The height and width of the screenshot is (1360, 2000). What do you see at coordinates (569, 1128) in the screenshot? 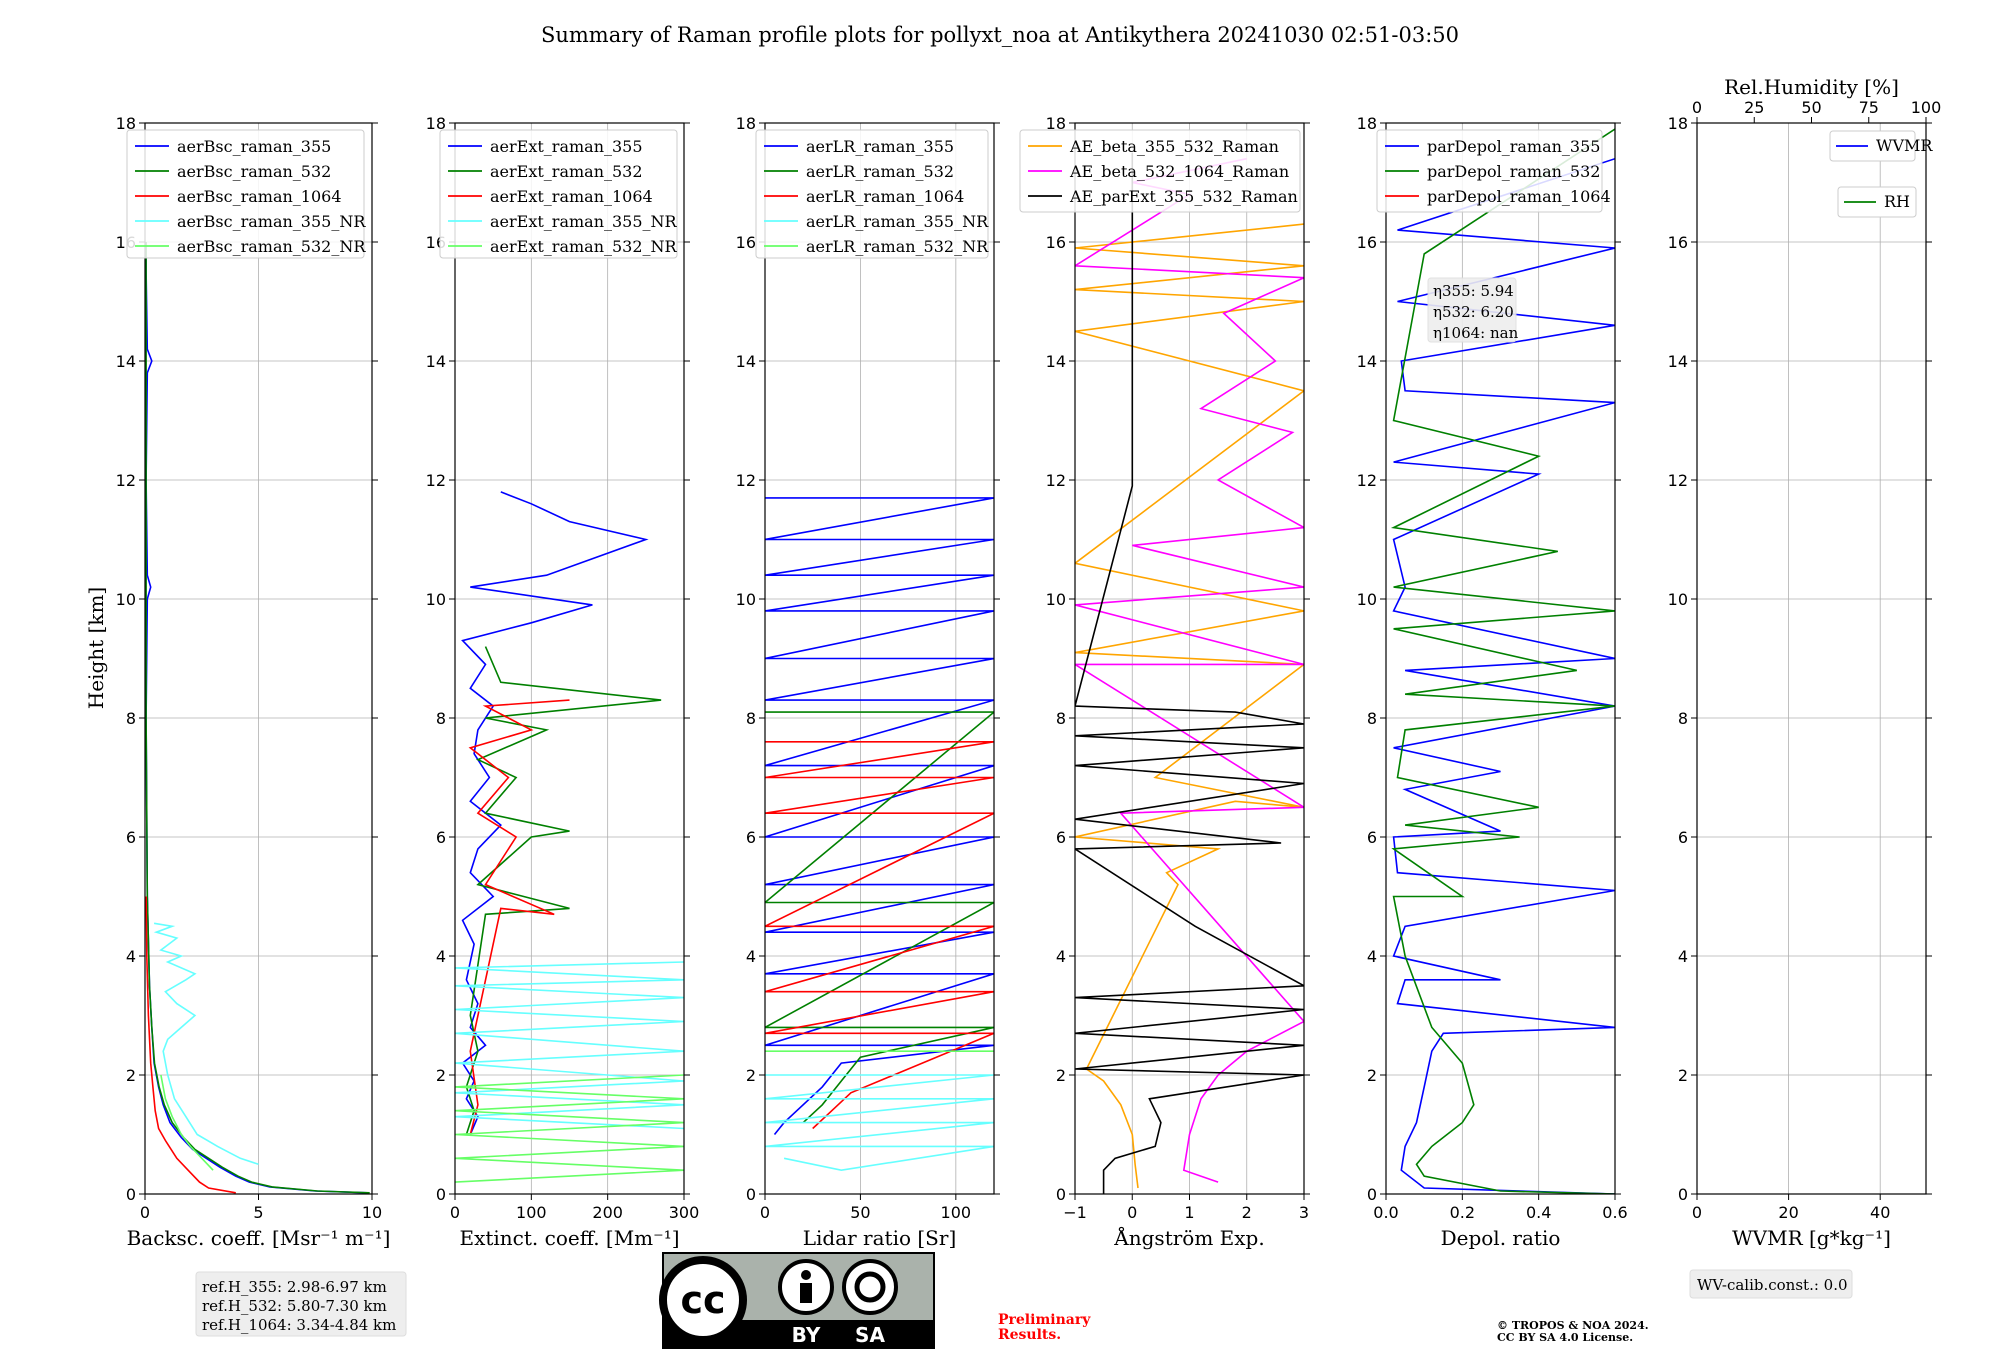
I see `series-aerExt_raman_532_NR` at bounding box center [569, 1128].